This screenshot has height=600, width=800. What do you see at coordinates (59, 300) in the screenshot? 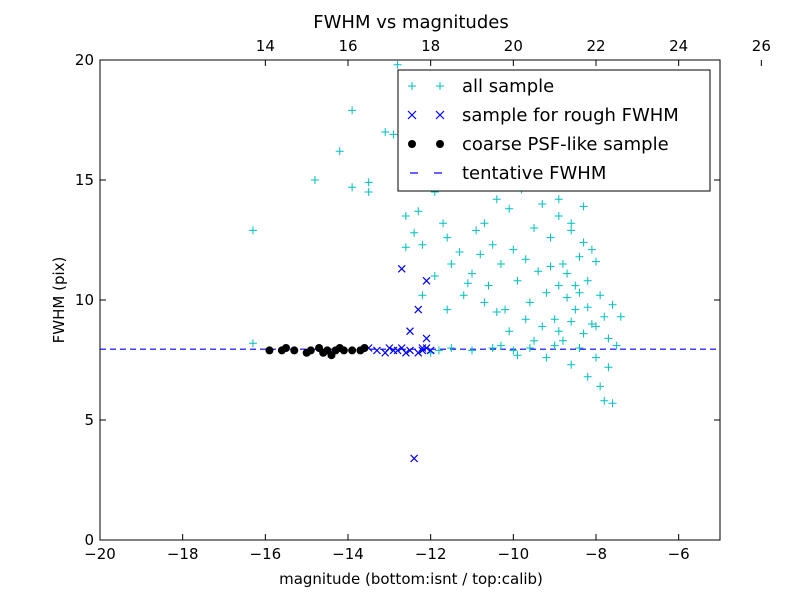
I see `y-axis-label: FWHM (pix)` at bounding box center [59, 300].